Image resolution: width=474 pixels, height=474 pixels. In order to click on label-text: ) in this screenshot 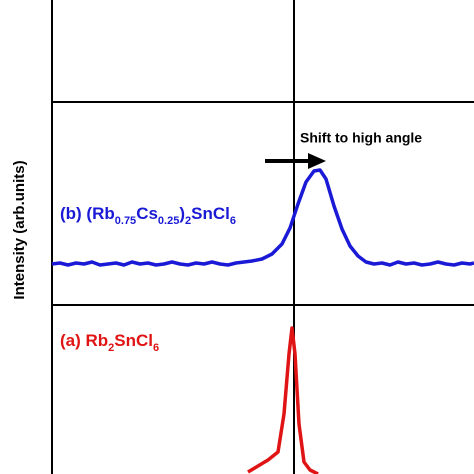, I will do `click(182, 213)`.